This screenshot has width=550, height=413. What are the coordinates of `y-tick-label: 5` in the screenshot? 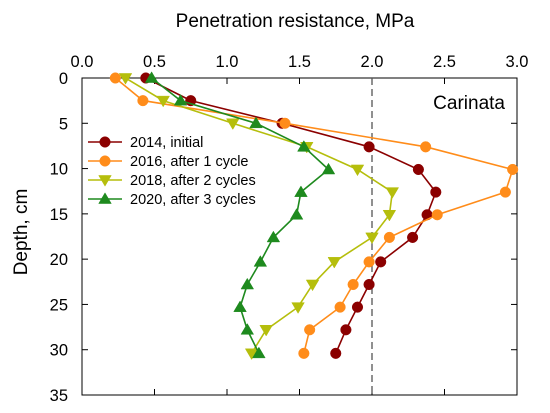 It's located at (63, 124).